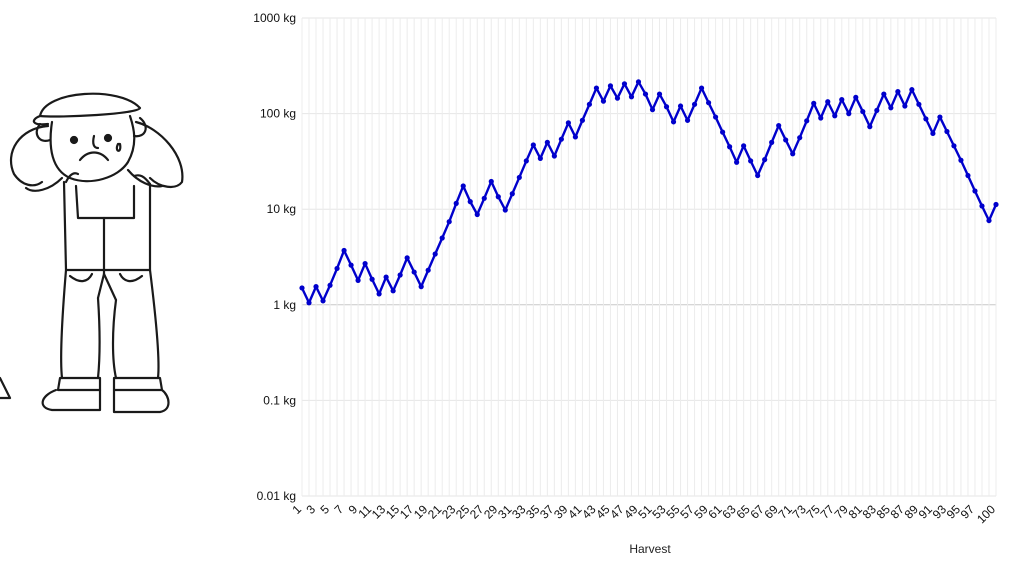  What do you see at coordinates (296, 509) in the screenshot?
I see `x-tick-label: 1` at bounding box center [296, 509].